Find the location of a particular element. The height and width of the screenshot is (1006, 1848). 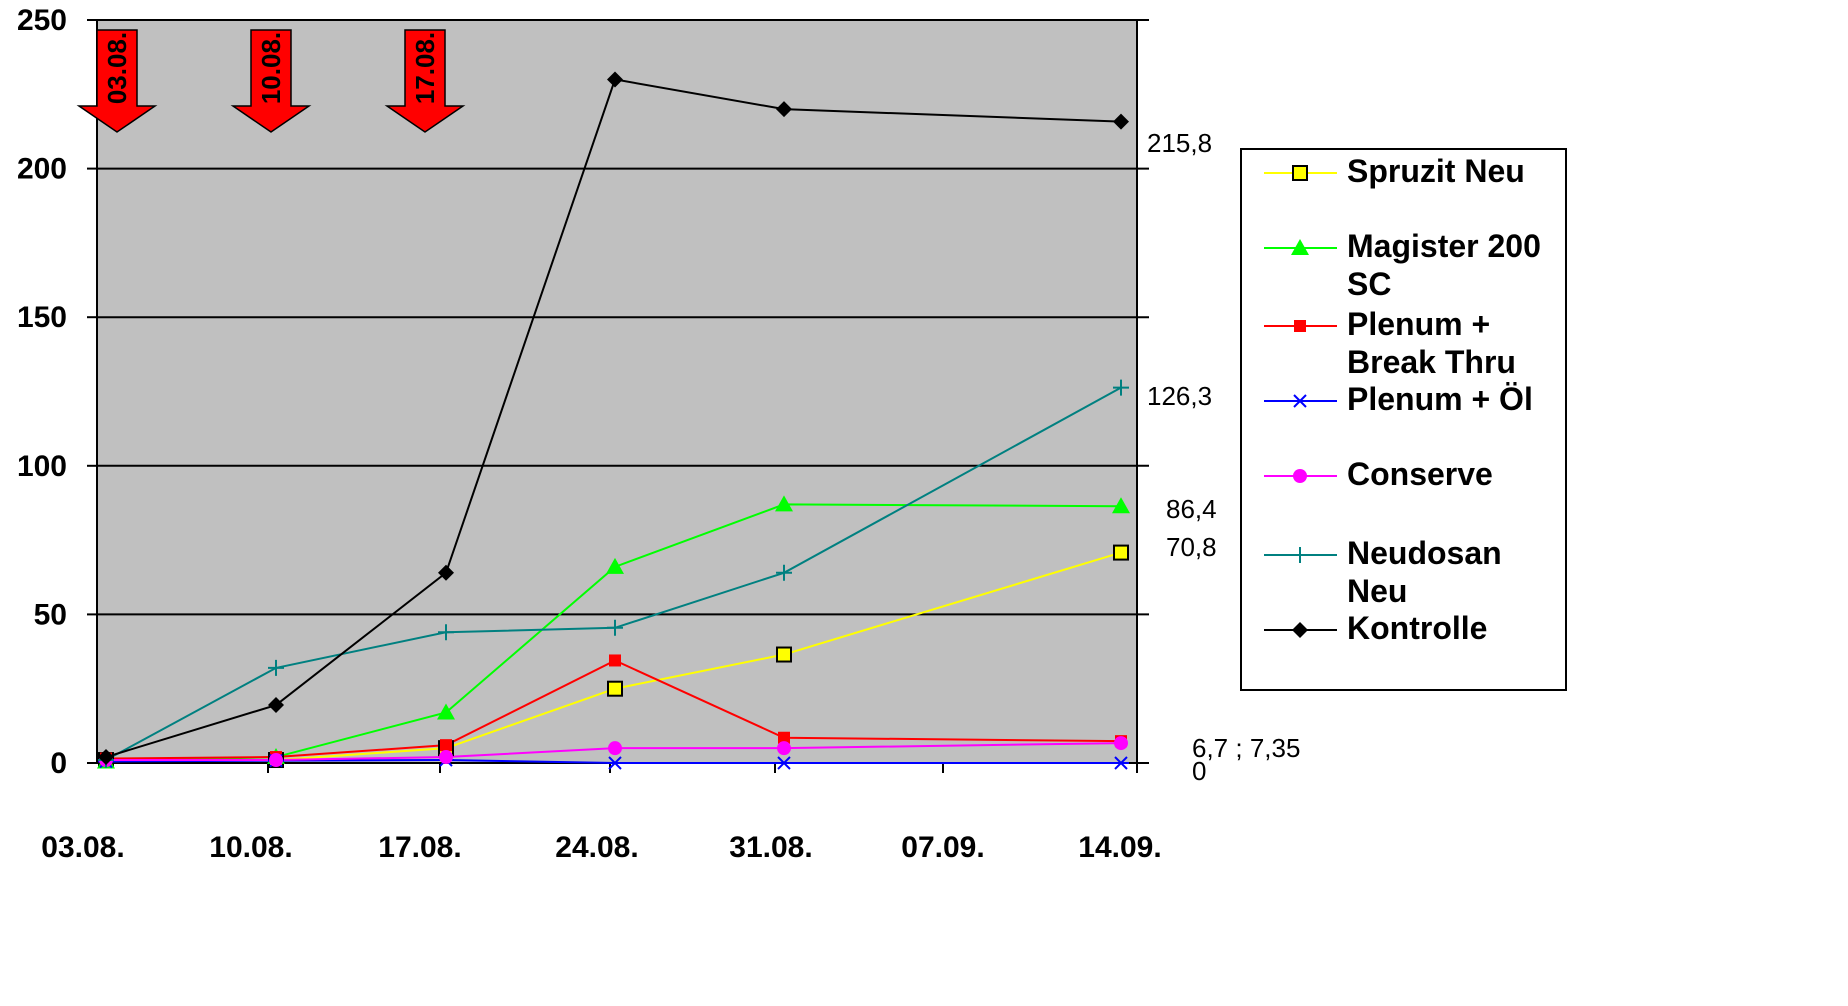

legend-label: Break Thru is located at coordinates (1431, 362).